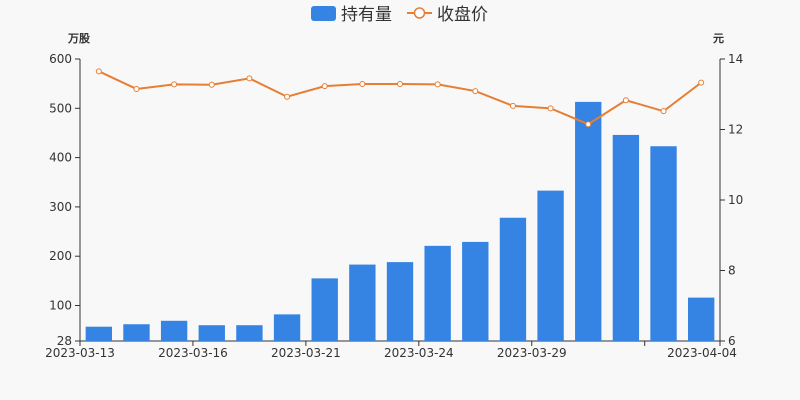  What do you see at coordinates (702, 353) in the screenshot?
I see `x-tick-label: 2023-04-04` at bounding box center [702, 353].